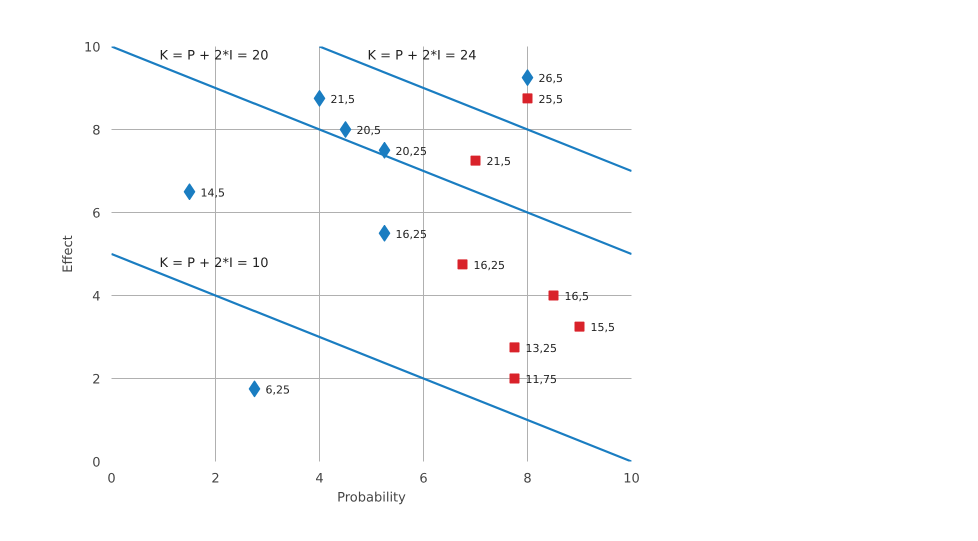 The image size is (978, 541). Describe the element at coordinates (92, 48) in the screenshot. I see `y-tick-label: 10` at that location.